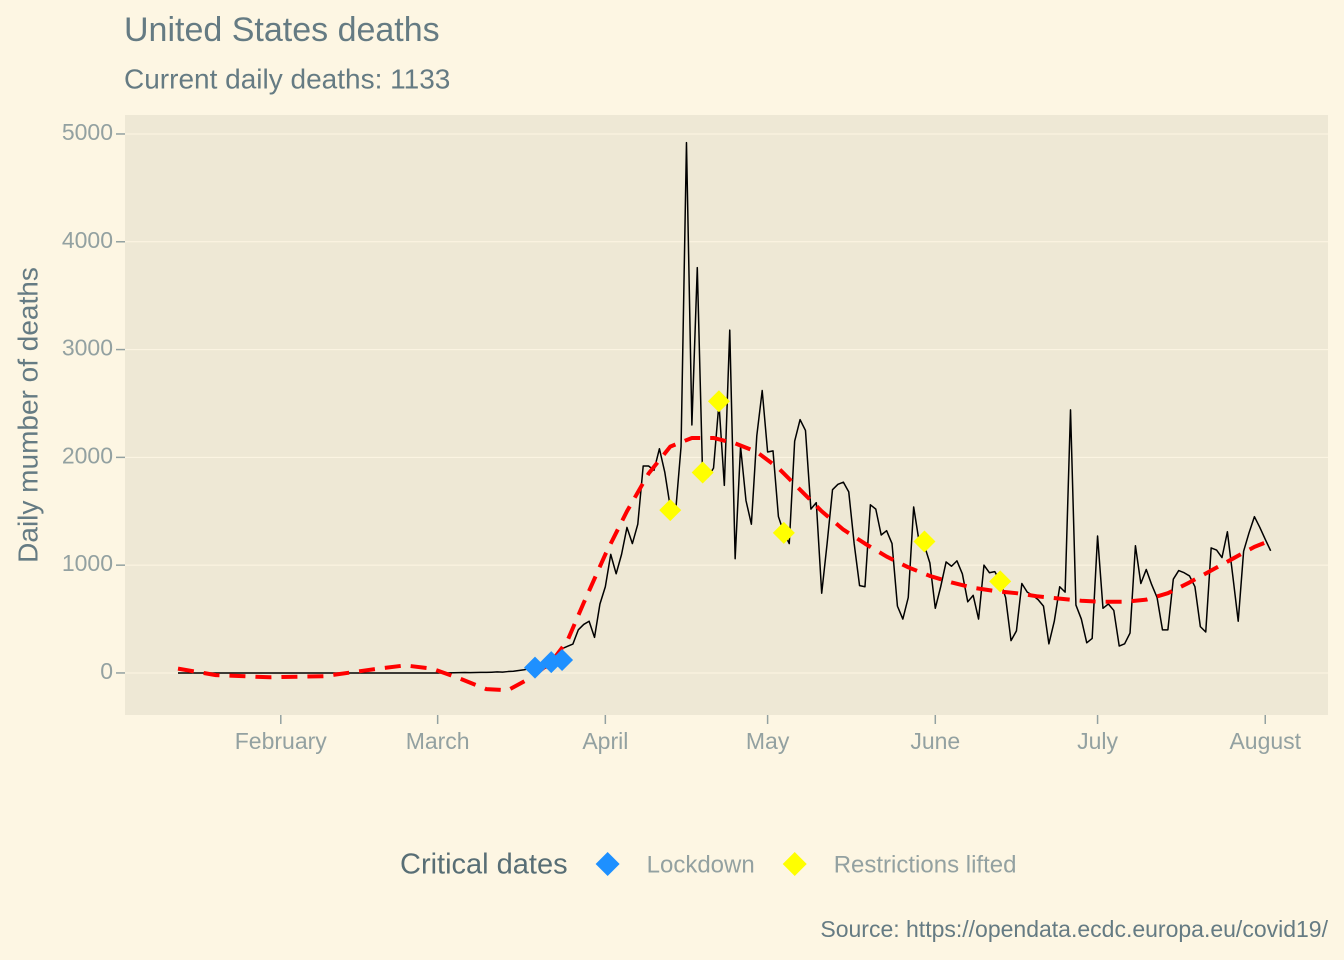 This screenshot has height=960, width=1344. Describe the element at coordinates (605, 741) in the screenshot. I see `x-tick-label: April` at that location.